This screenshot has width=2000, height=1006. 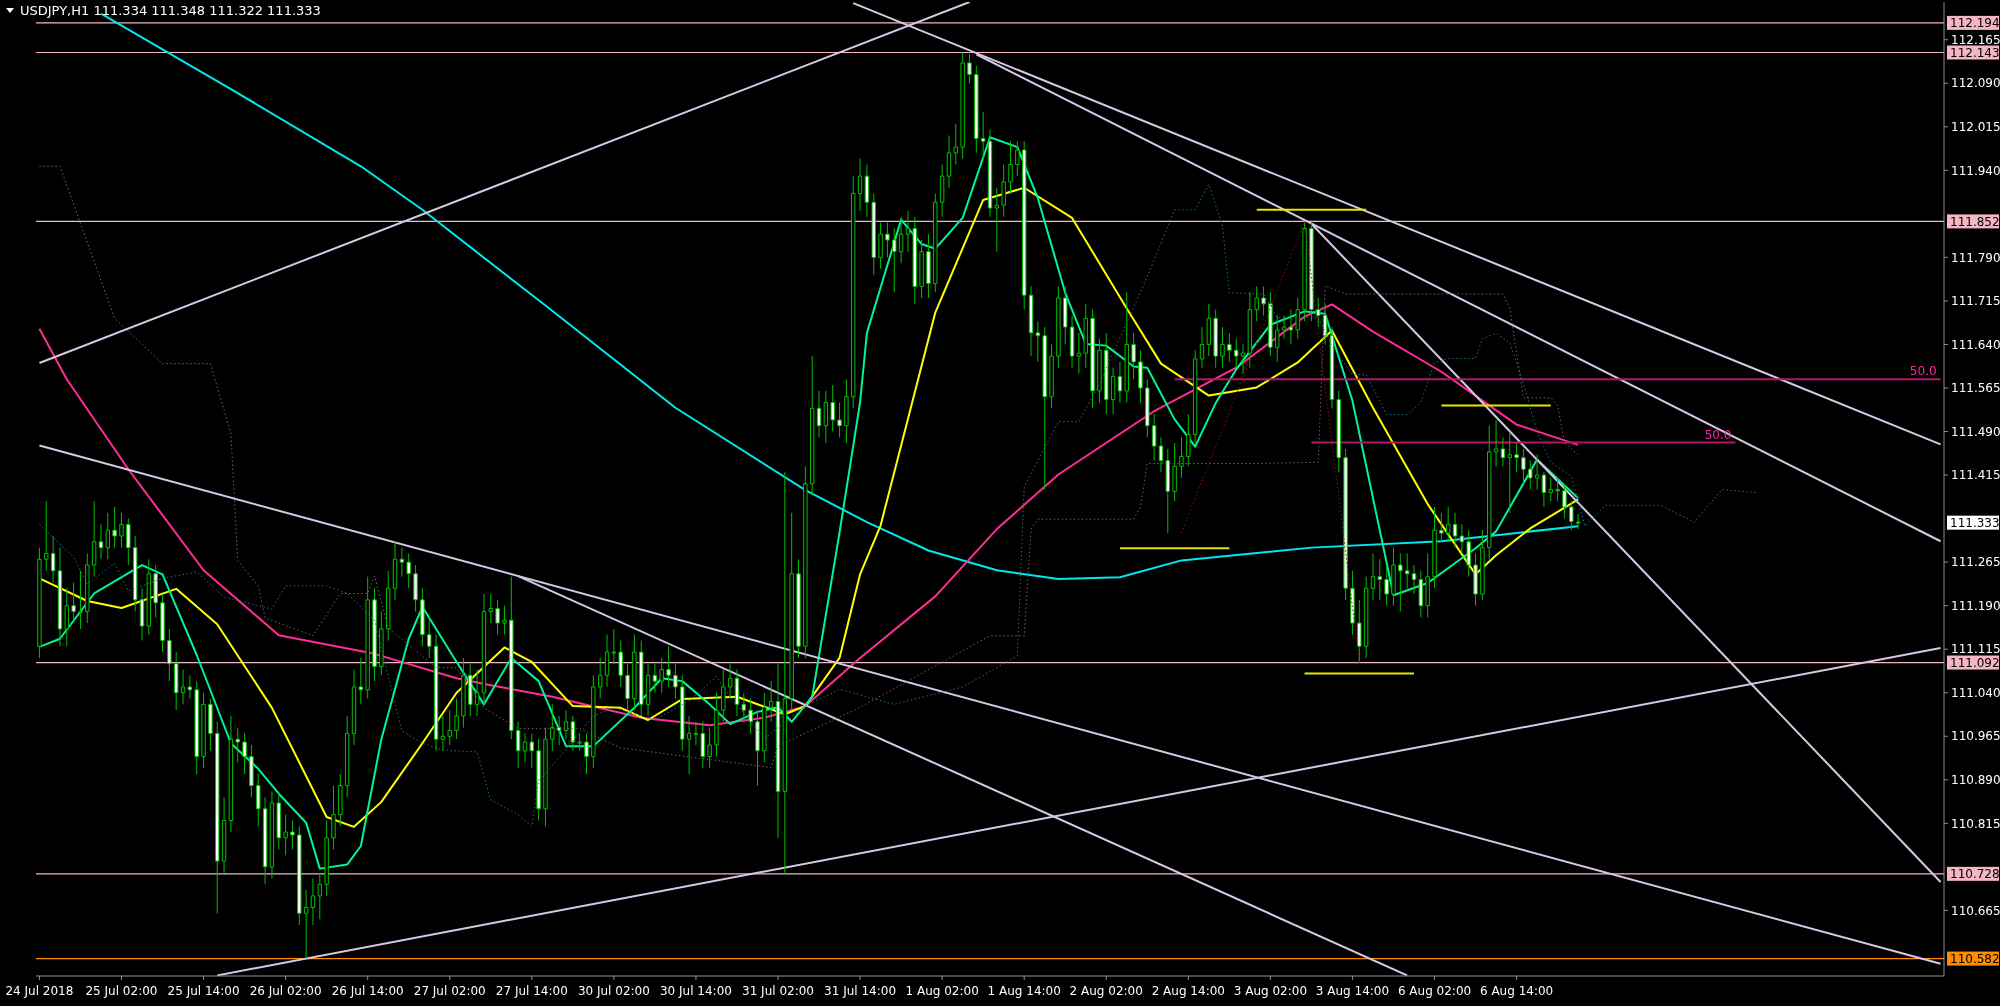 I want to click on y-tick-label: 110.665, so click(x=1975, y=910).